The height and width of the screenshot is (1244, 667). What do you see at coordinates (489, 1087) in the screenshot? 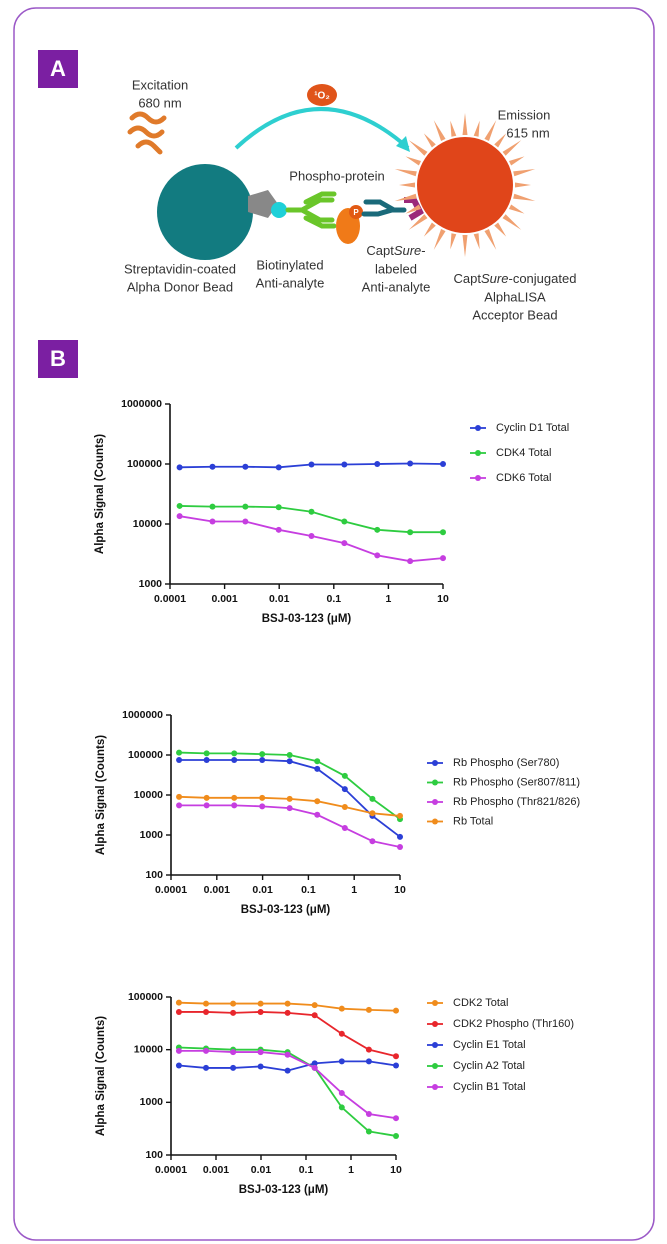
I see `legend-label: Cyclin B1 Total` at bounding box center [489, 1087].